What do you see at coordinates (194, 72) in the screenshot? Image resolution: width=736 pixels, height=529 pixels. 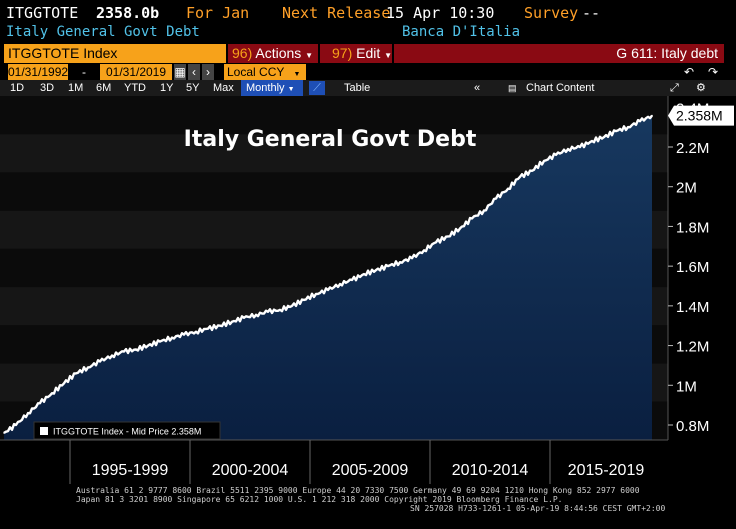 I see `prev-arrow-icon: ‹` at bounding box center [194, 72].